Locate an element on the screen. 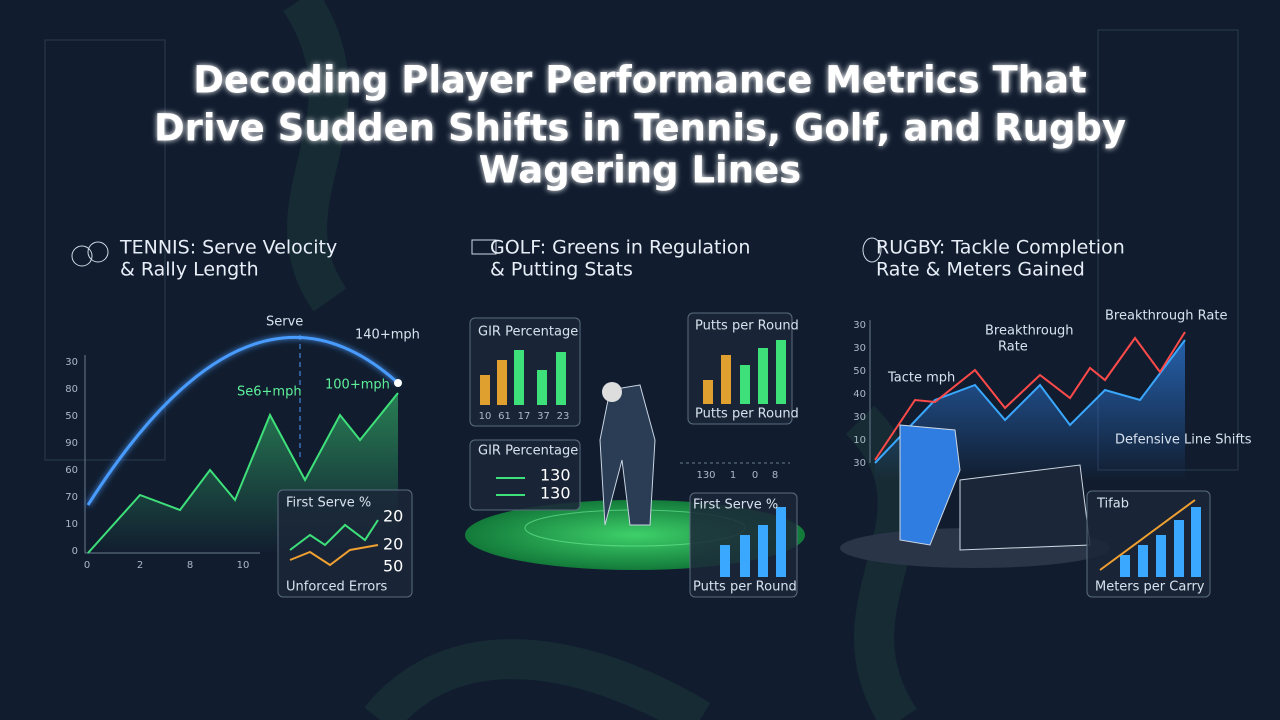  y-labels: 30 80 50 90 60 70 10 0 is located at coordinates (71, 457).